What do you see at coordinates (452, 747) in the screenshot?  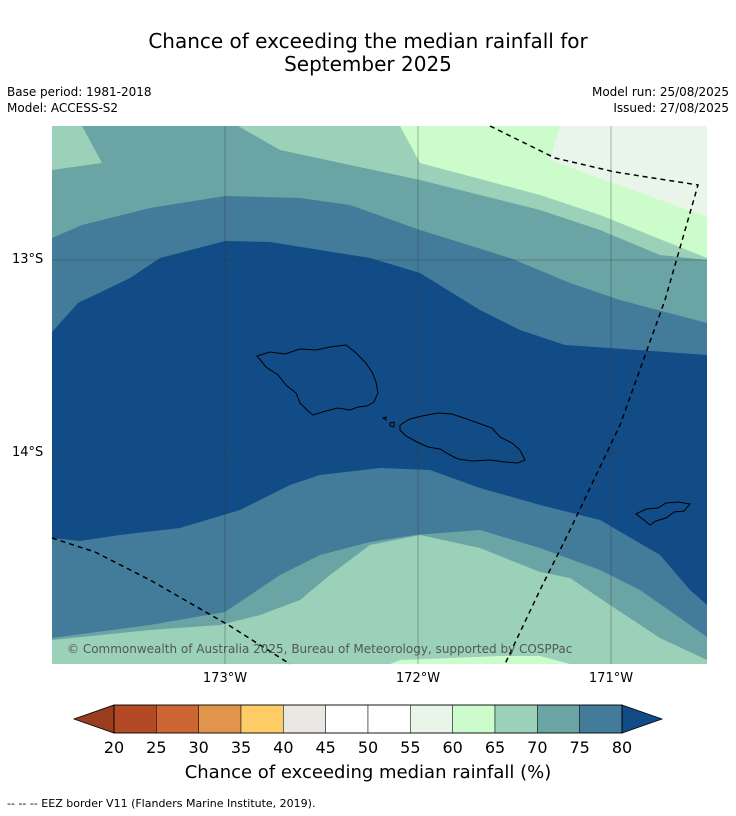 I see `colorbar-tick-label: 60` at bounding box center [452, 747].